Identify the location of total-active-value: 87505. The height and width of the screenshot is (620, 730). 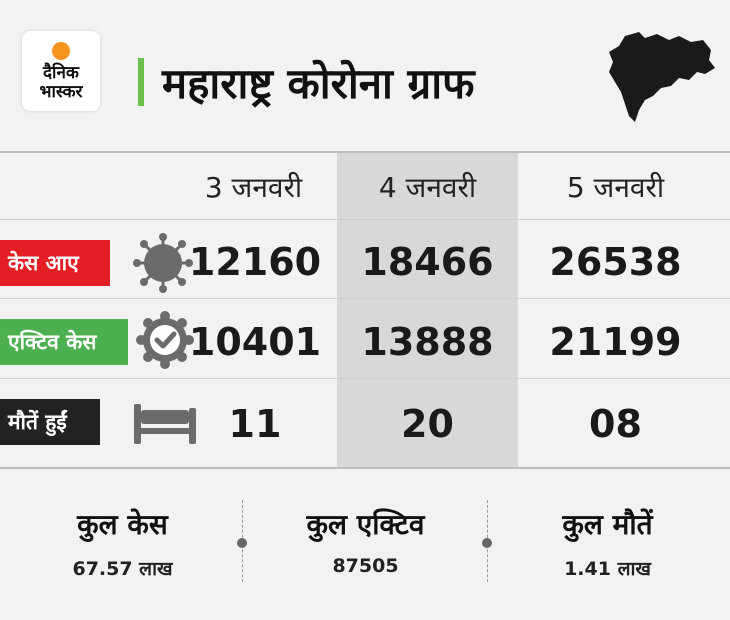
(365, 566).